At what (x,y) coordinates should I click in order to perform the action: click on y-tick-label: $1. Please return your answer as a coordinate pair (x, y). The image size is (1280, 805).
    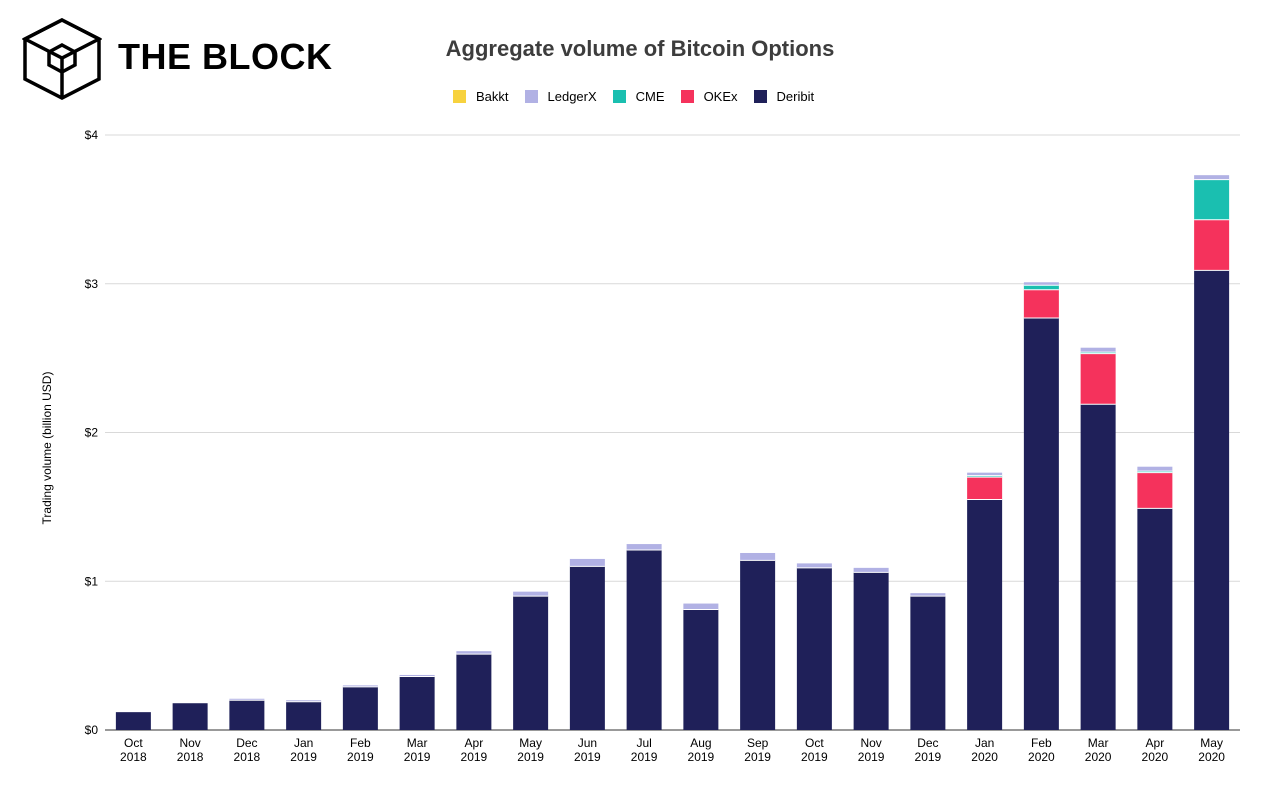
    Looking at the image, I should click on (92, 581).